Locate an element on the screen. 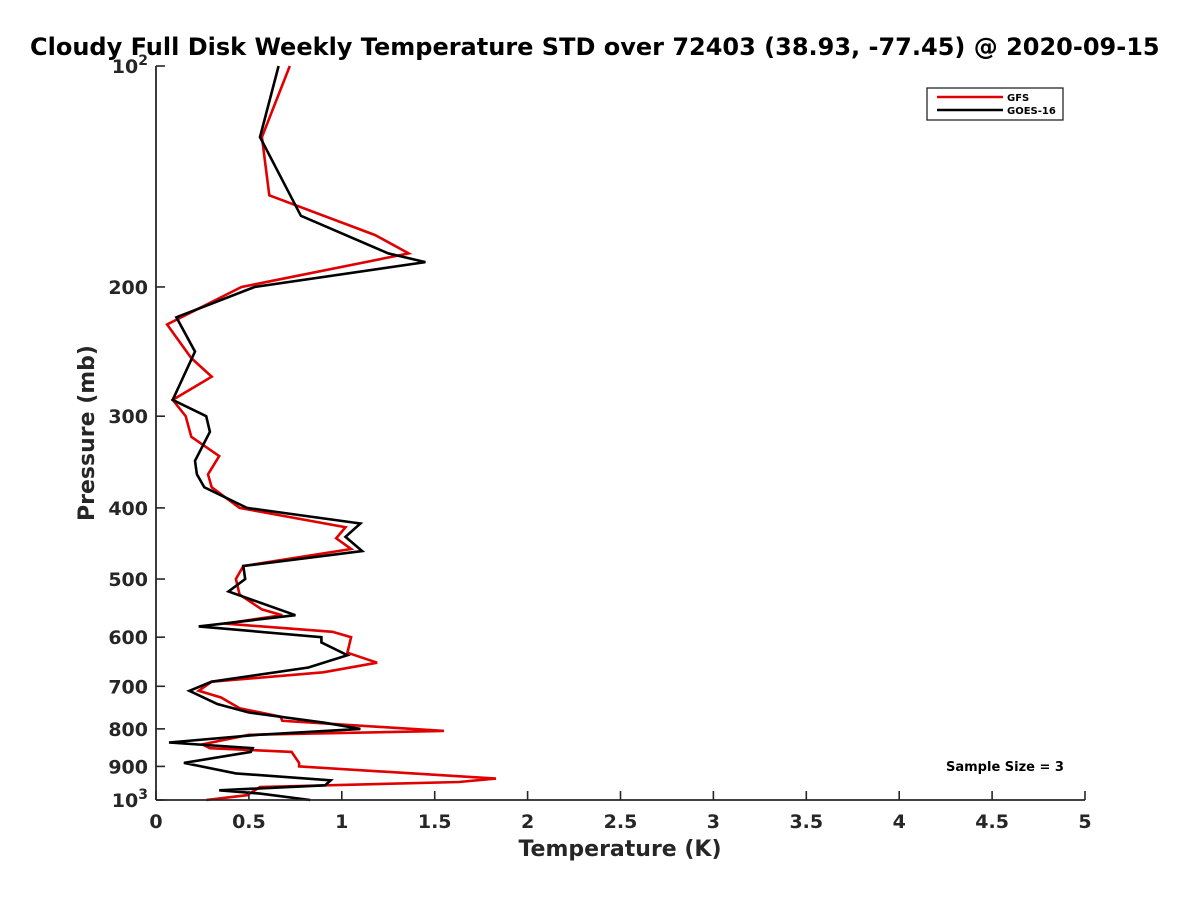 The image size is (1200, 900). legend-box is located at coordinates (995, 104).